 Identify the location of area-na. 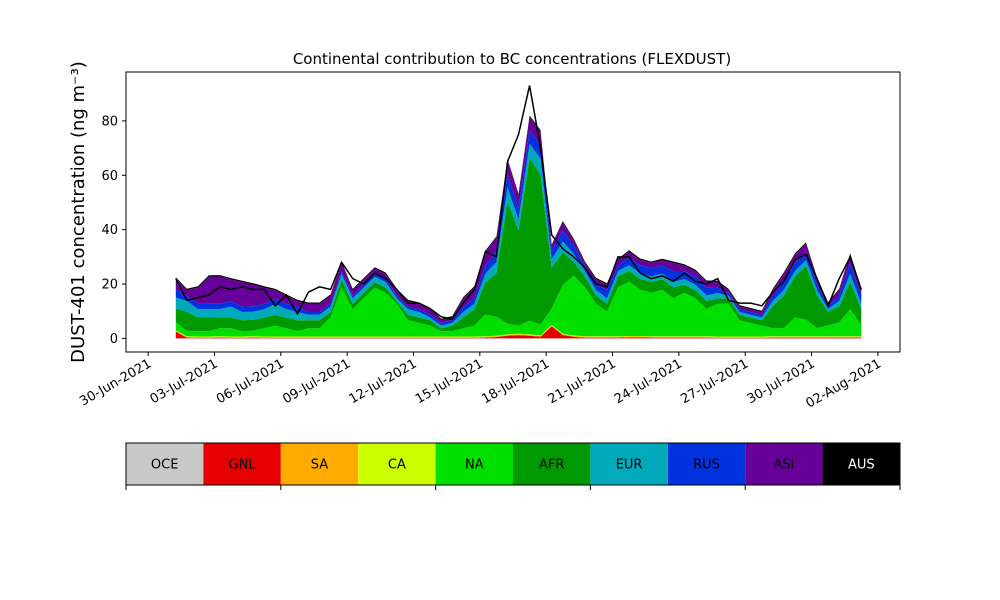
(518, 306).